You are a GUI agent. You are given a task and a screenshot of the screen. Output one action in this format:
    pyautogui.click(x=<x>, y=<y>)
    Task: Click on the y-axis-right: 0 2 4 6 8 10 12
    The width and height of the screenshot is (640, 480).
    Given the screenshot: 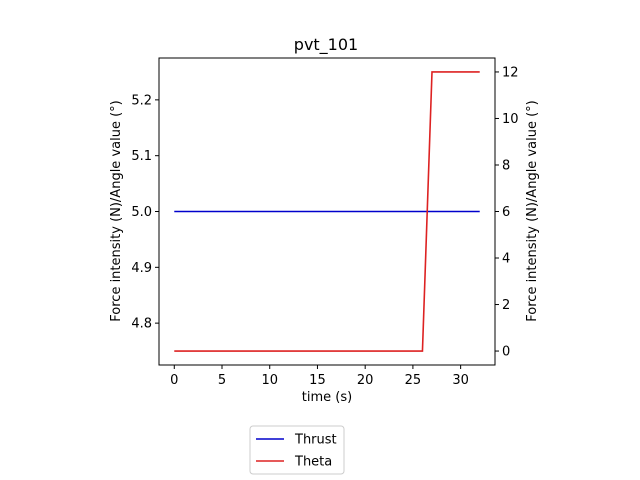 What is the action you would take?
    pyautogui.click(x=507, y=212)
    